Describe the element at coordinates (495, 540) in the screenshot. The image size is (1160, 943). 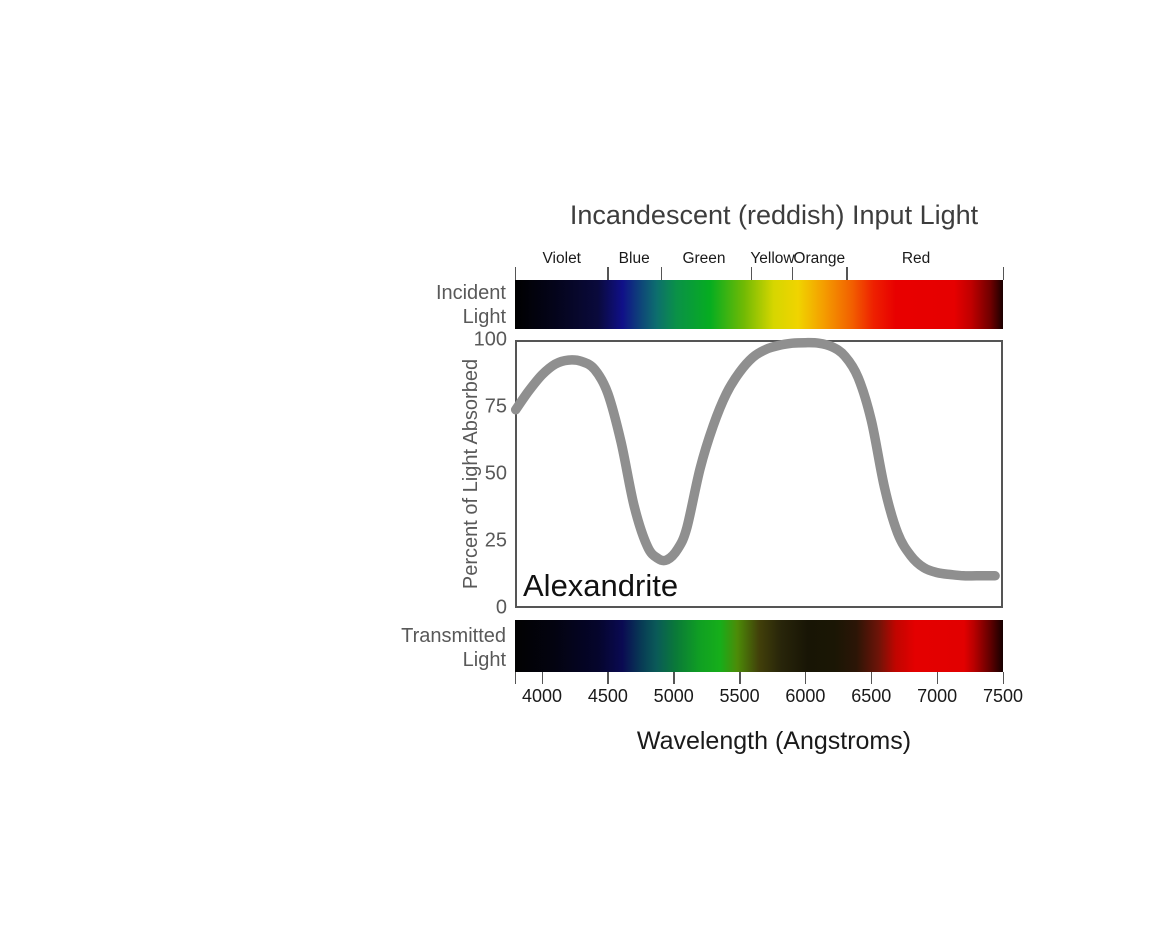
I see `y-axis-tick-label: 25` at that location.